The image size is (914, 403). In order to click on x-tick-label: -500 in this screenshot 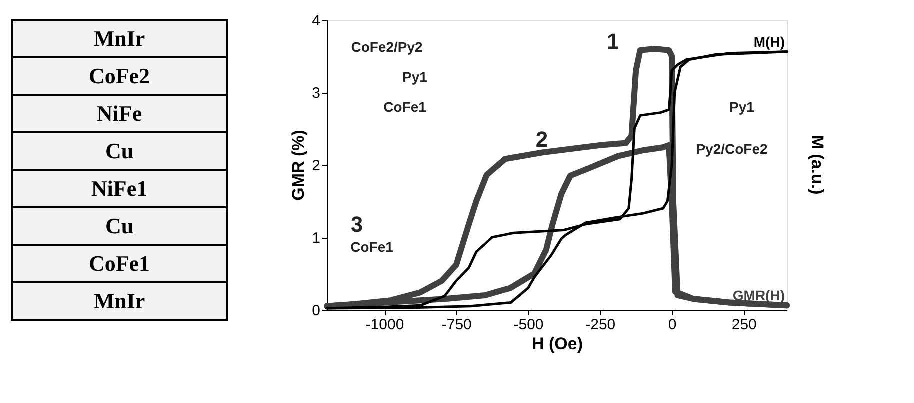, I will do `click(529, 325)`.